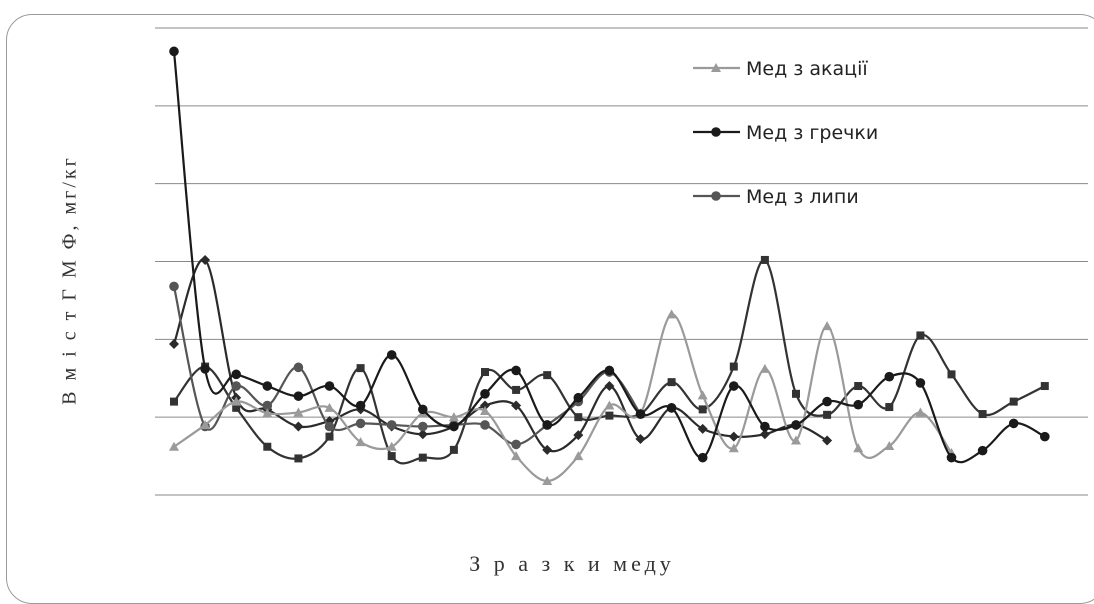 Image resolution: width=1094 pixels, height=604 pixels. Describe the element at coordinates (807, 69) in the screenshot. I see `legend-label: Мед з акації` at that location.